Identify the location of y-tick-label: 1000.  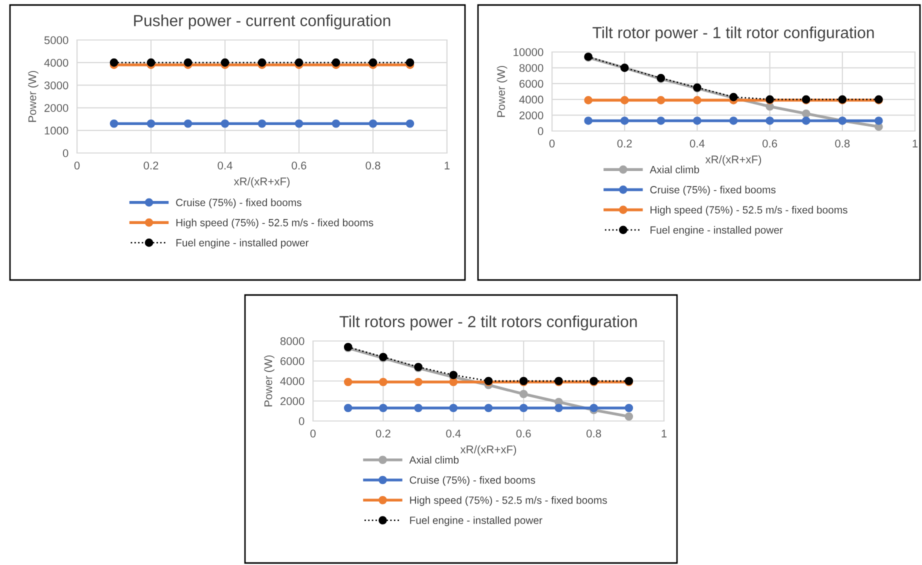
(56, 130).